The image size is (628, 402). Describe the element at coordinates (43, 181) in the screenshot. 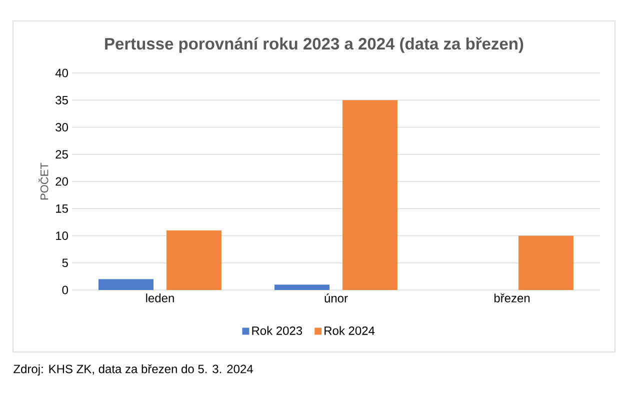

I see `y-axis-title: POČET` at that location.